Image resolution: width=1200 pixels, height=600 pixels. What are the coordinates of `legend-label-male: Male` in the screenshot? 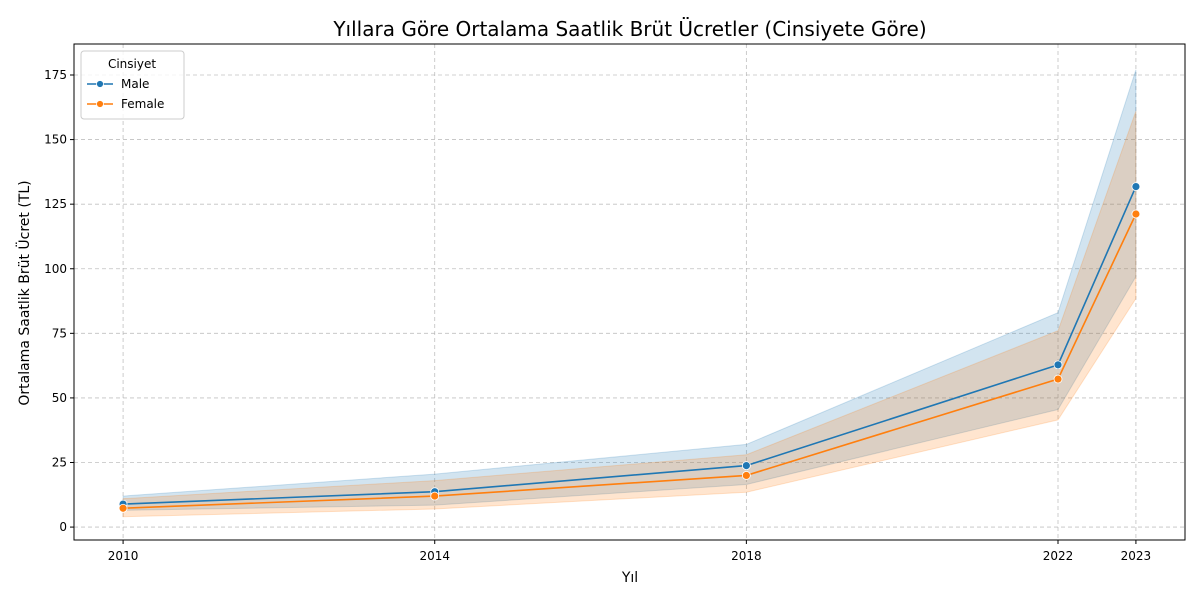 It's located at (135, 84).